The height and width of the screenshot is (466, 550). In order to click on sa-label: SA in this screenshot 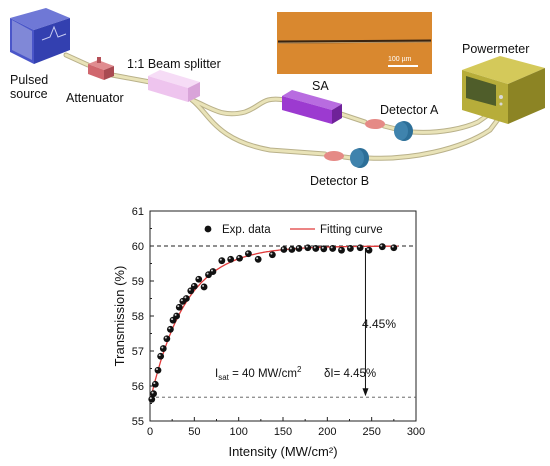, I will do `click(320, 86)`.